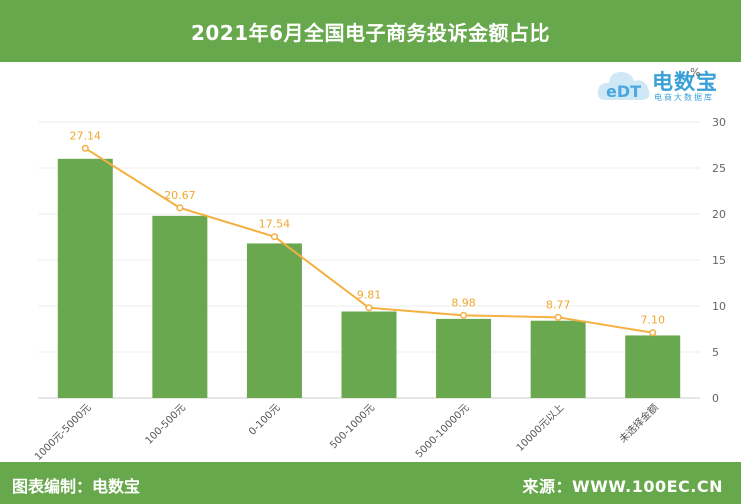  I want to click on footer-credit: 图表编制：电数宝, so click(76, 486).